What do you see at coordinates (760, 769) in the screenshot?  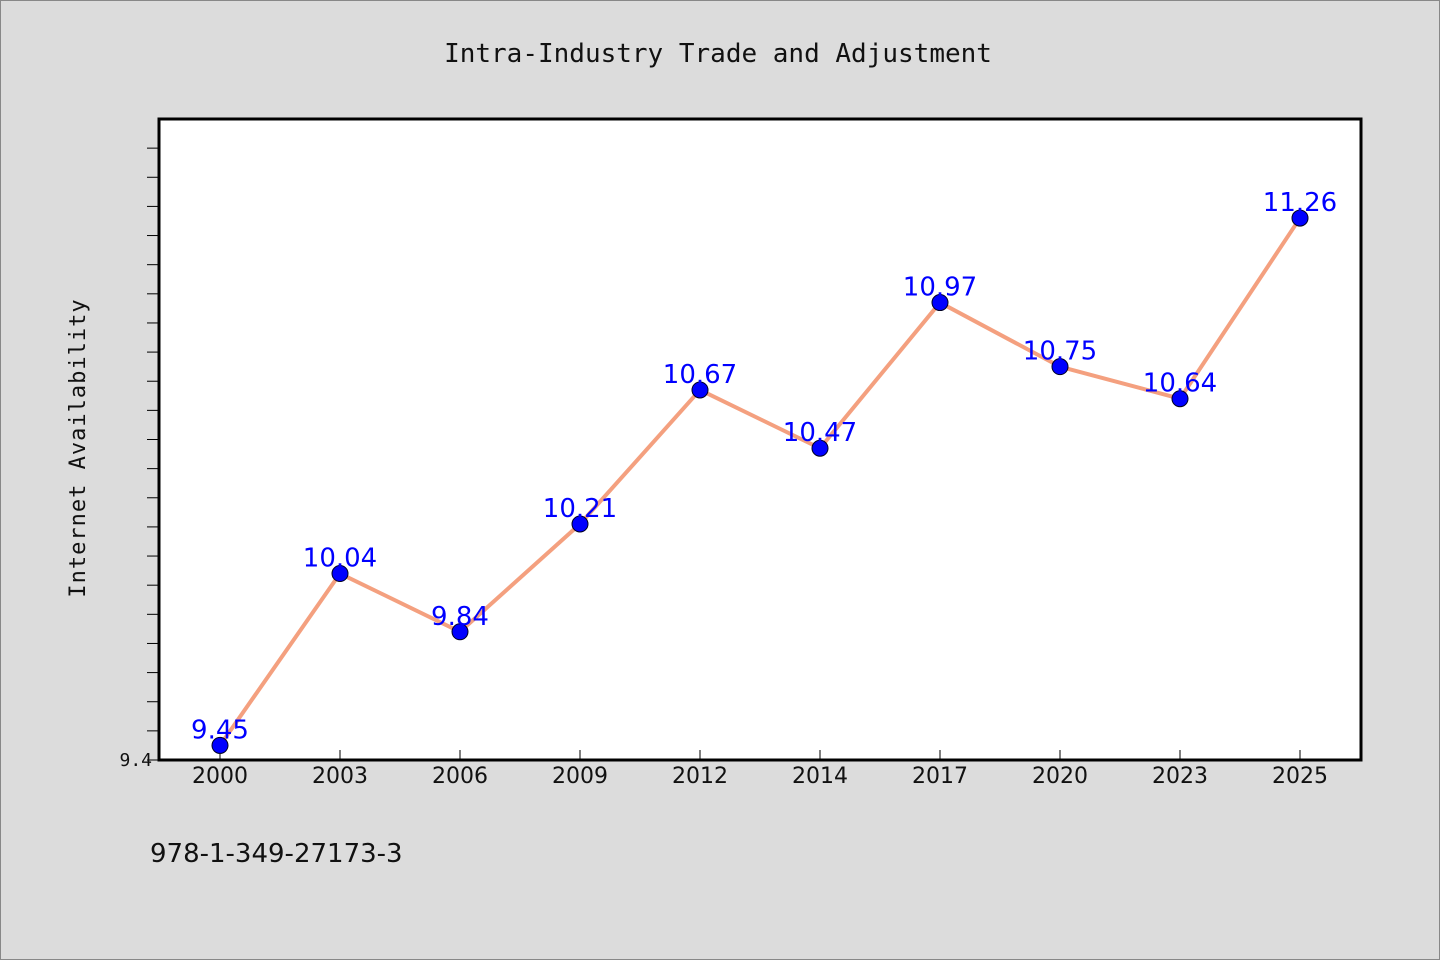 I see `x-axis-ticks: 2000 2003 2006 2009 2012 2014 2017 2020 2023 2025` at bounding box center [760, 769].